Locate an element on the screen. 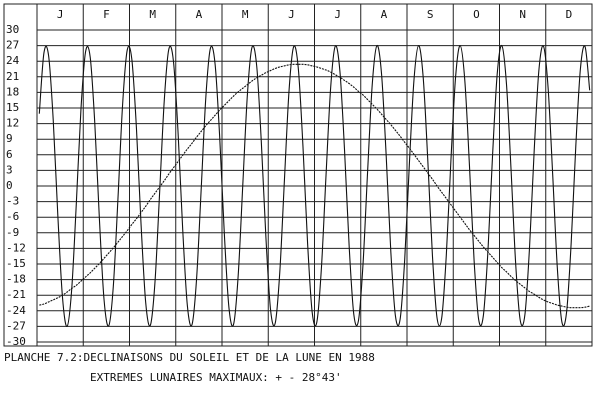  x-tick-label: S is located at coordinates (430, 14).